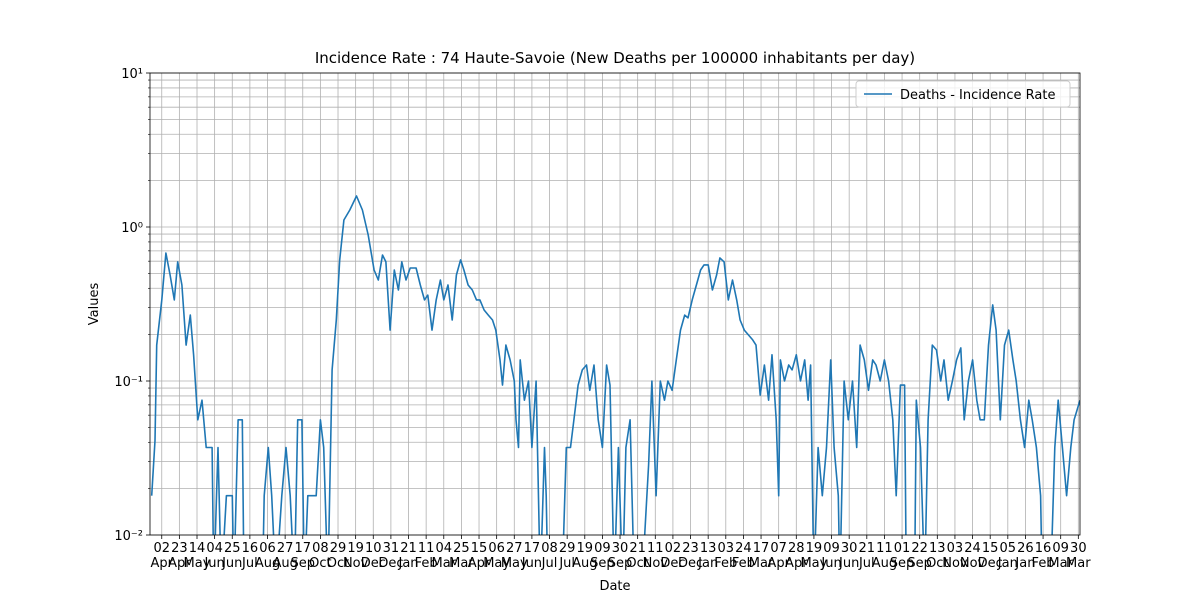 The width and height of the screenshot is (1200, 600). Describe the element at coordinates (132, 228) in the screenshot. I see `y-tick-label: 10⁰` at that location.